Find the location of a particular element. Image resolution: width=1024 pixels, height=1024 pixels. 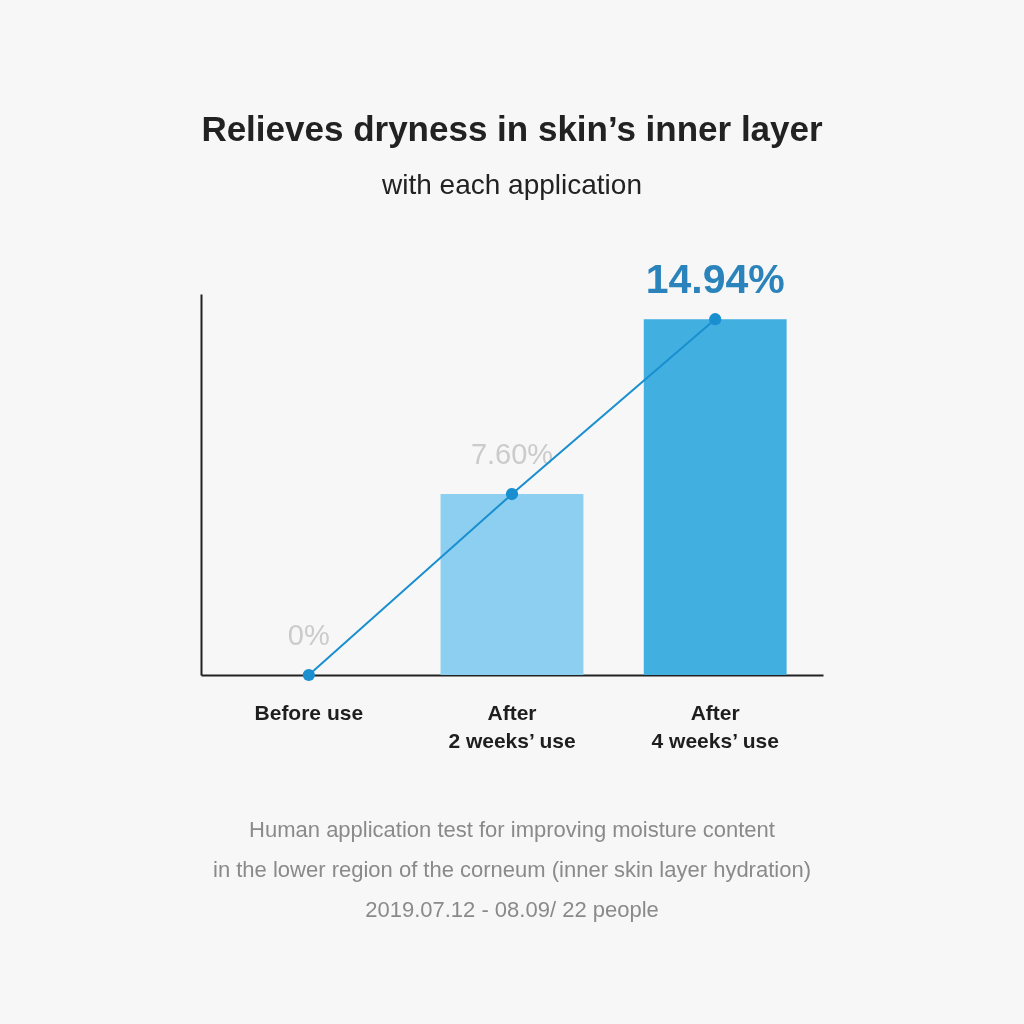

chart-subtitle: with each application is located at coordinates (511, 185).